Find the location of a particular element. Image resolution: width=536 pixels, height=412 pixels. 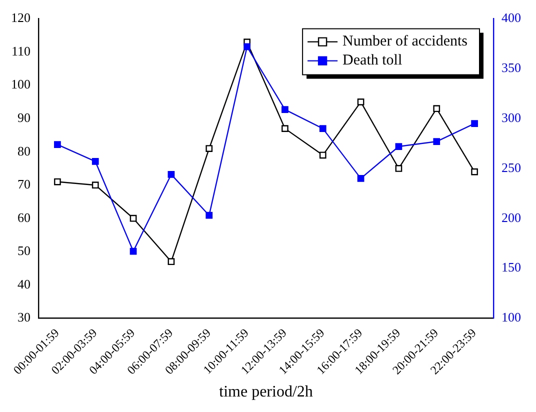

y-tick-label: 30 is located at coordinates (24, 317).